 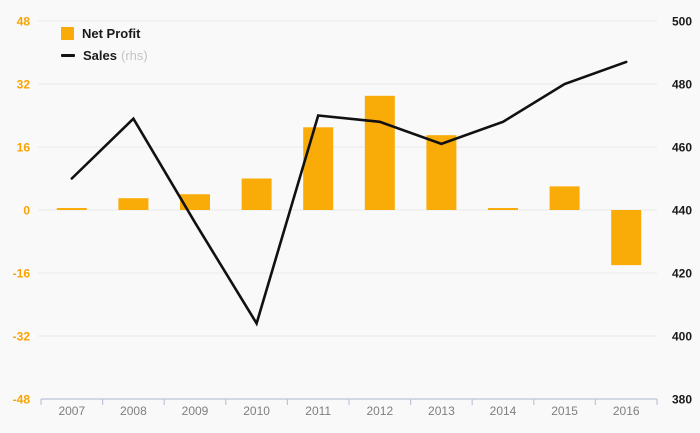 I want to click on left-axis-label: -32, so click(x=22, y=337).